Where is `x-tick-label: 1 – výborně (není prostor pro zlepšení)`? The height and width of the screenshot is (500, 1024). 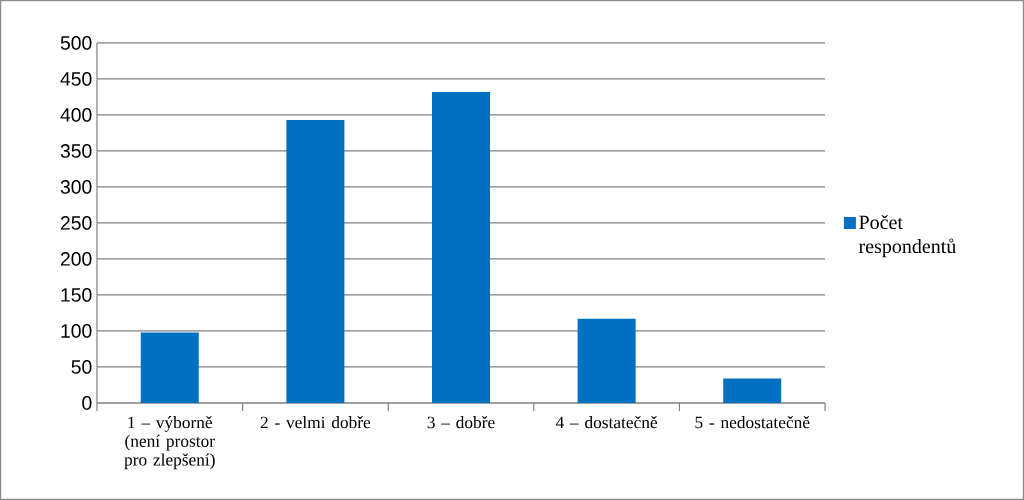
x-tick-label: 1 – výborně (není prostor pro zlepšení) is located at coordinates (169, 443).